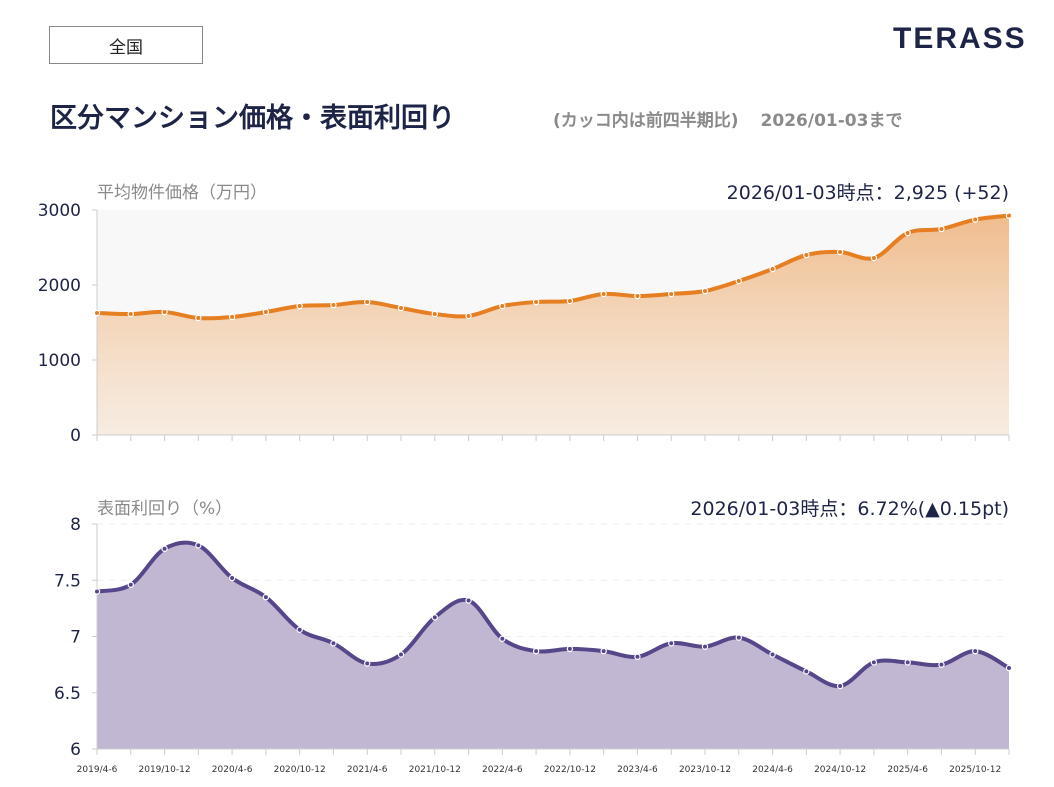  Describe the element at coordinates (435, 770) in the screenshot. I see `yield-xtick-label: 2021/10-12` at that location.